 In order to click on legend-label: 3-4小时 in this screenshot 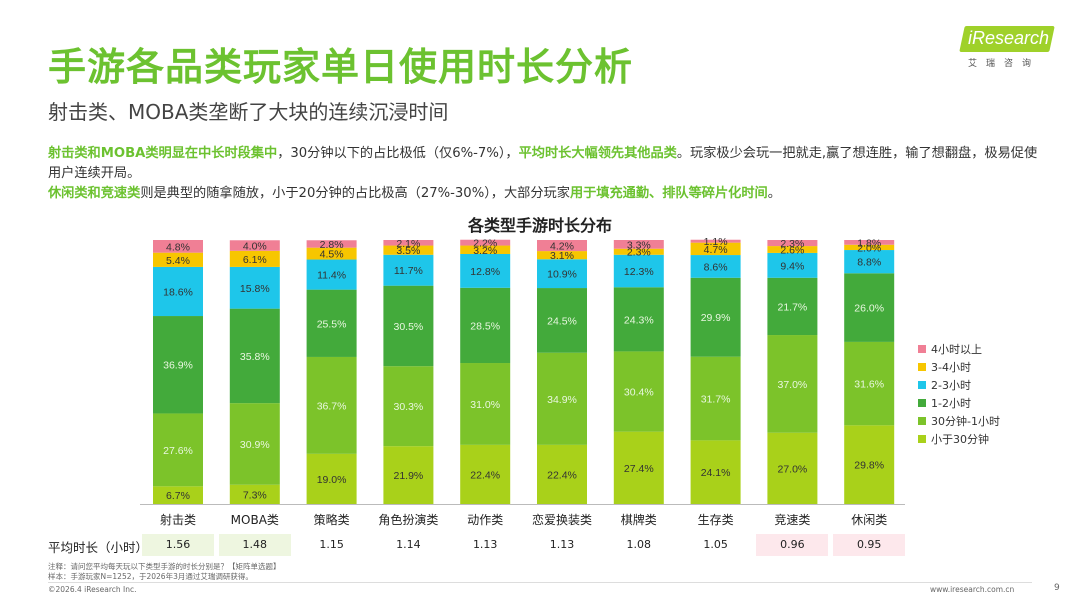, I will do `click(951, 367)`.